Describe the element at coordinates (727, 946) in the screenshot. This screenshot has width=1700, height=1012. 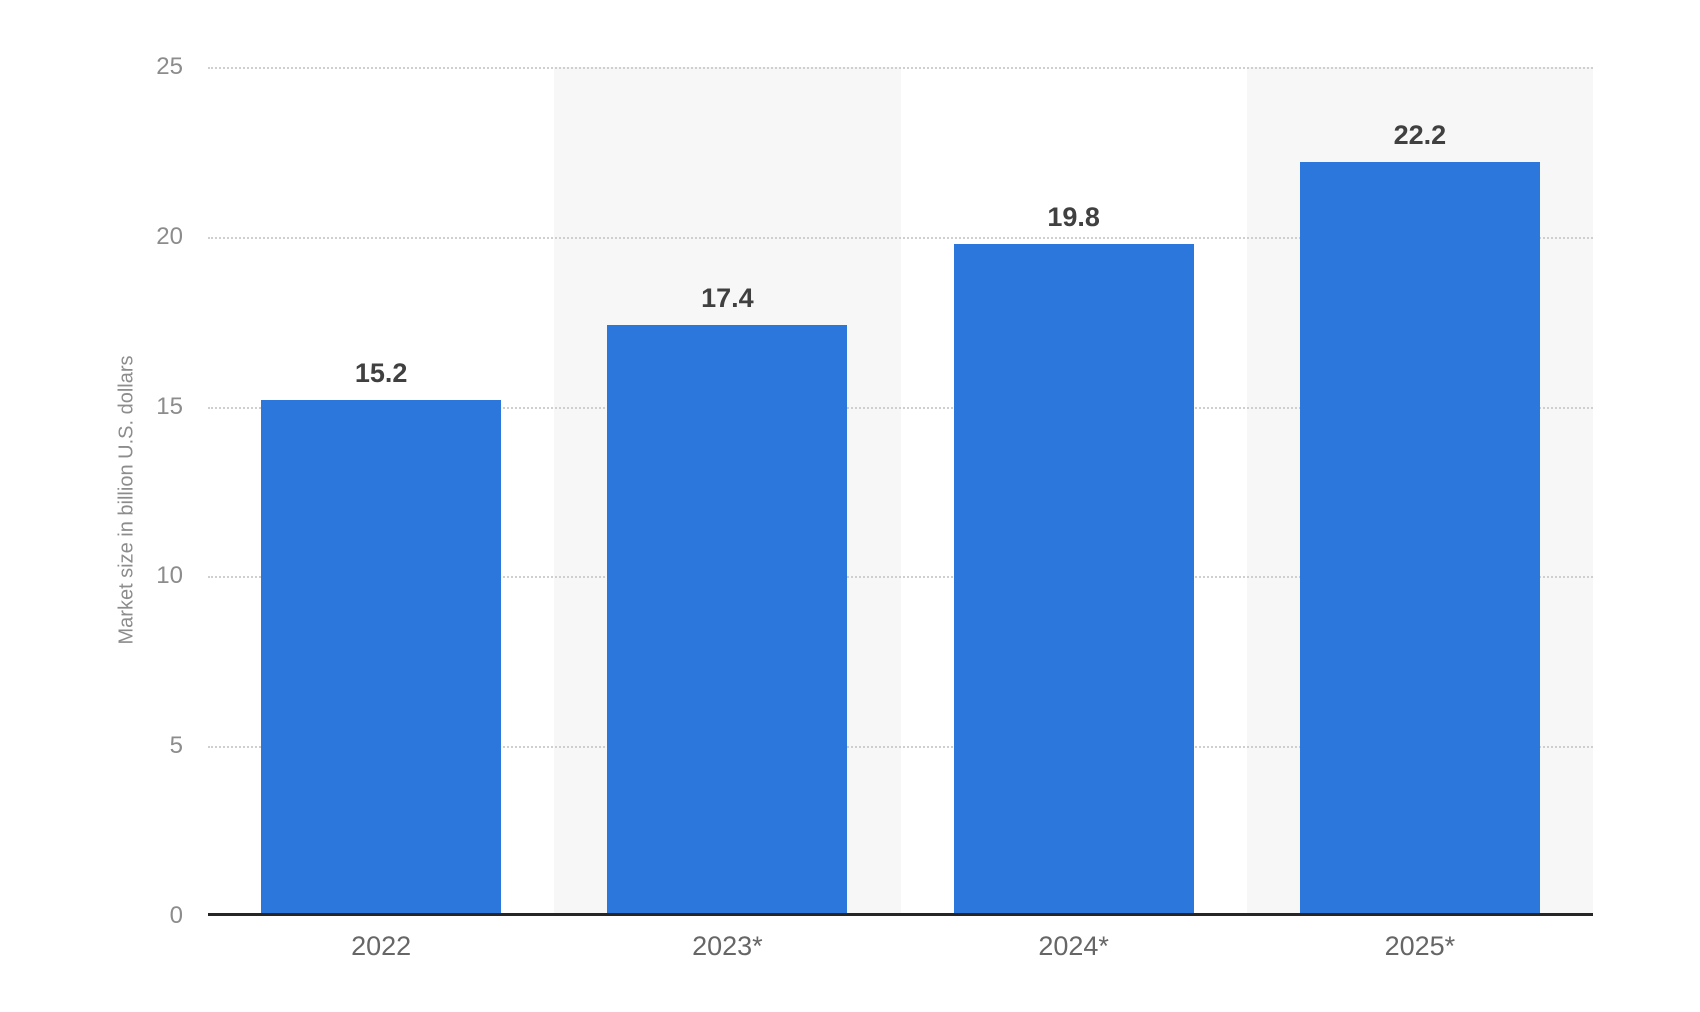
I see `x-tick-label: 2023*` at that location.